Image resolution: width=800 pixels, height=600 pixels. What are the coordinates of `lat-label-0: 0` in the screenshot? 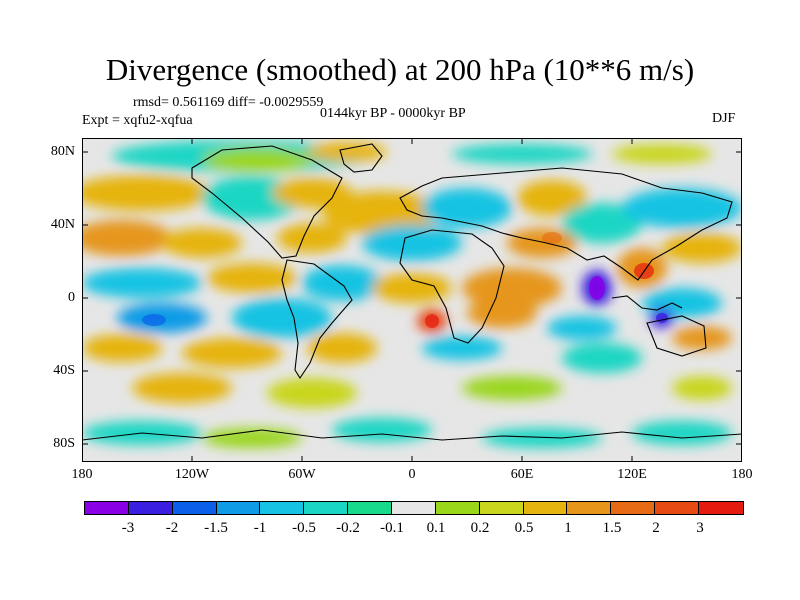 It's located at (71, 297).